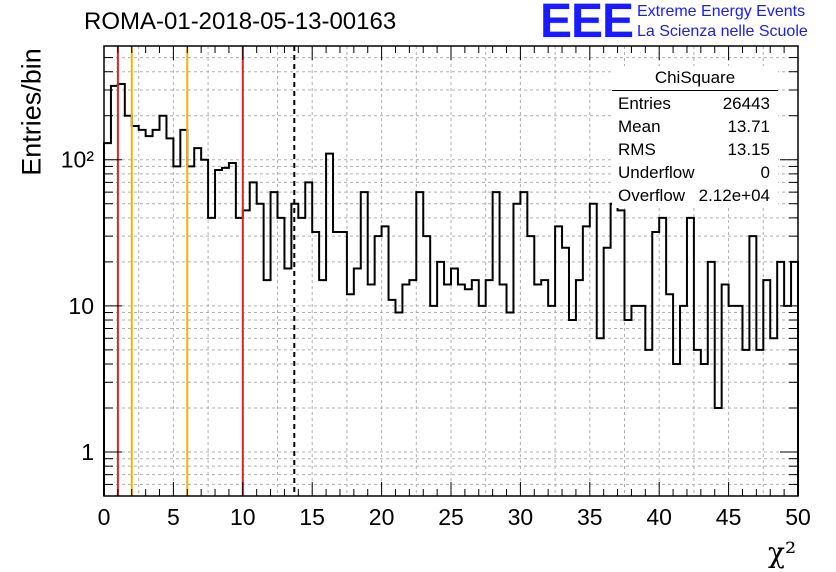  I want to click on stats-value: 0, so click(765, 172).